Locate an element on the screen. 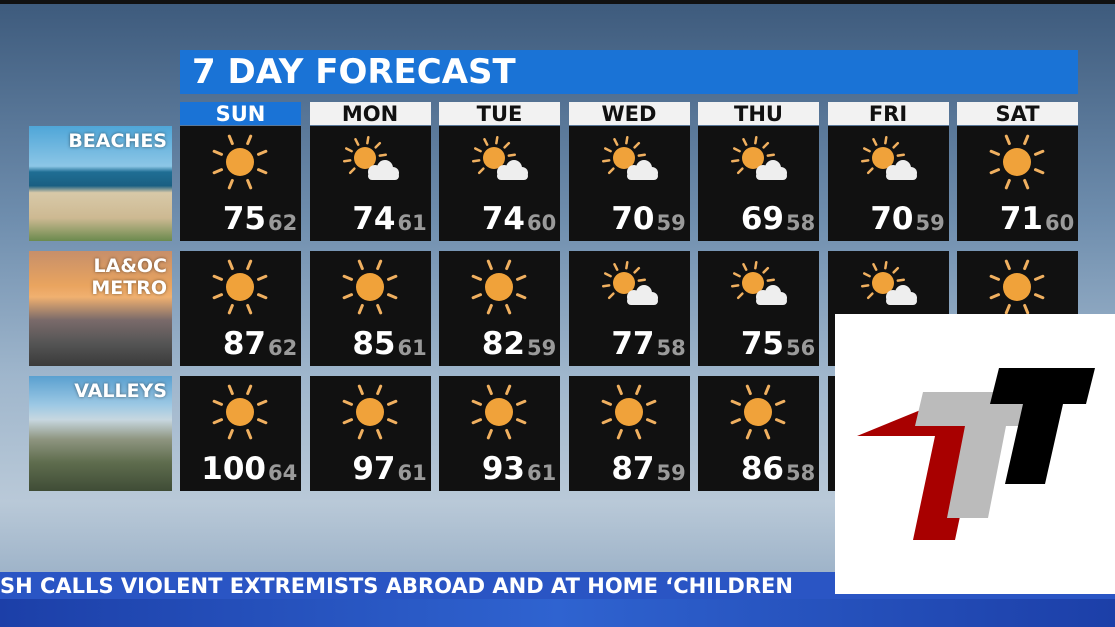 Image resolution: width=1115 pixels, height=627 pixels. forecast-cell: 93 61 is located at coordinates (499, 433).